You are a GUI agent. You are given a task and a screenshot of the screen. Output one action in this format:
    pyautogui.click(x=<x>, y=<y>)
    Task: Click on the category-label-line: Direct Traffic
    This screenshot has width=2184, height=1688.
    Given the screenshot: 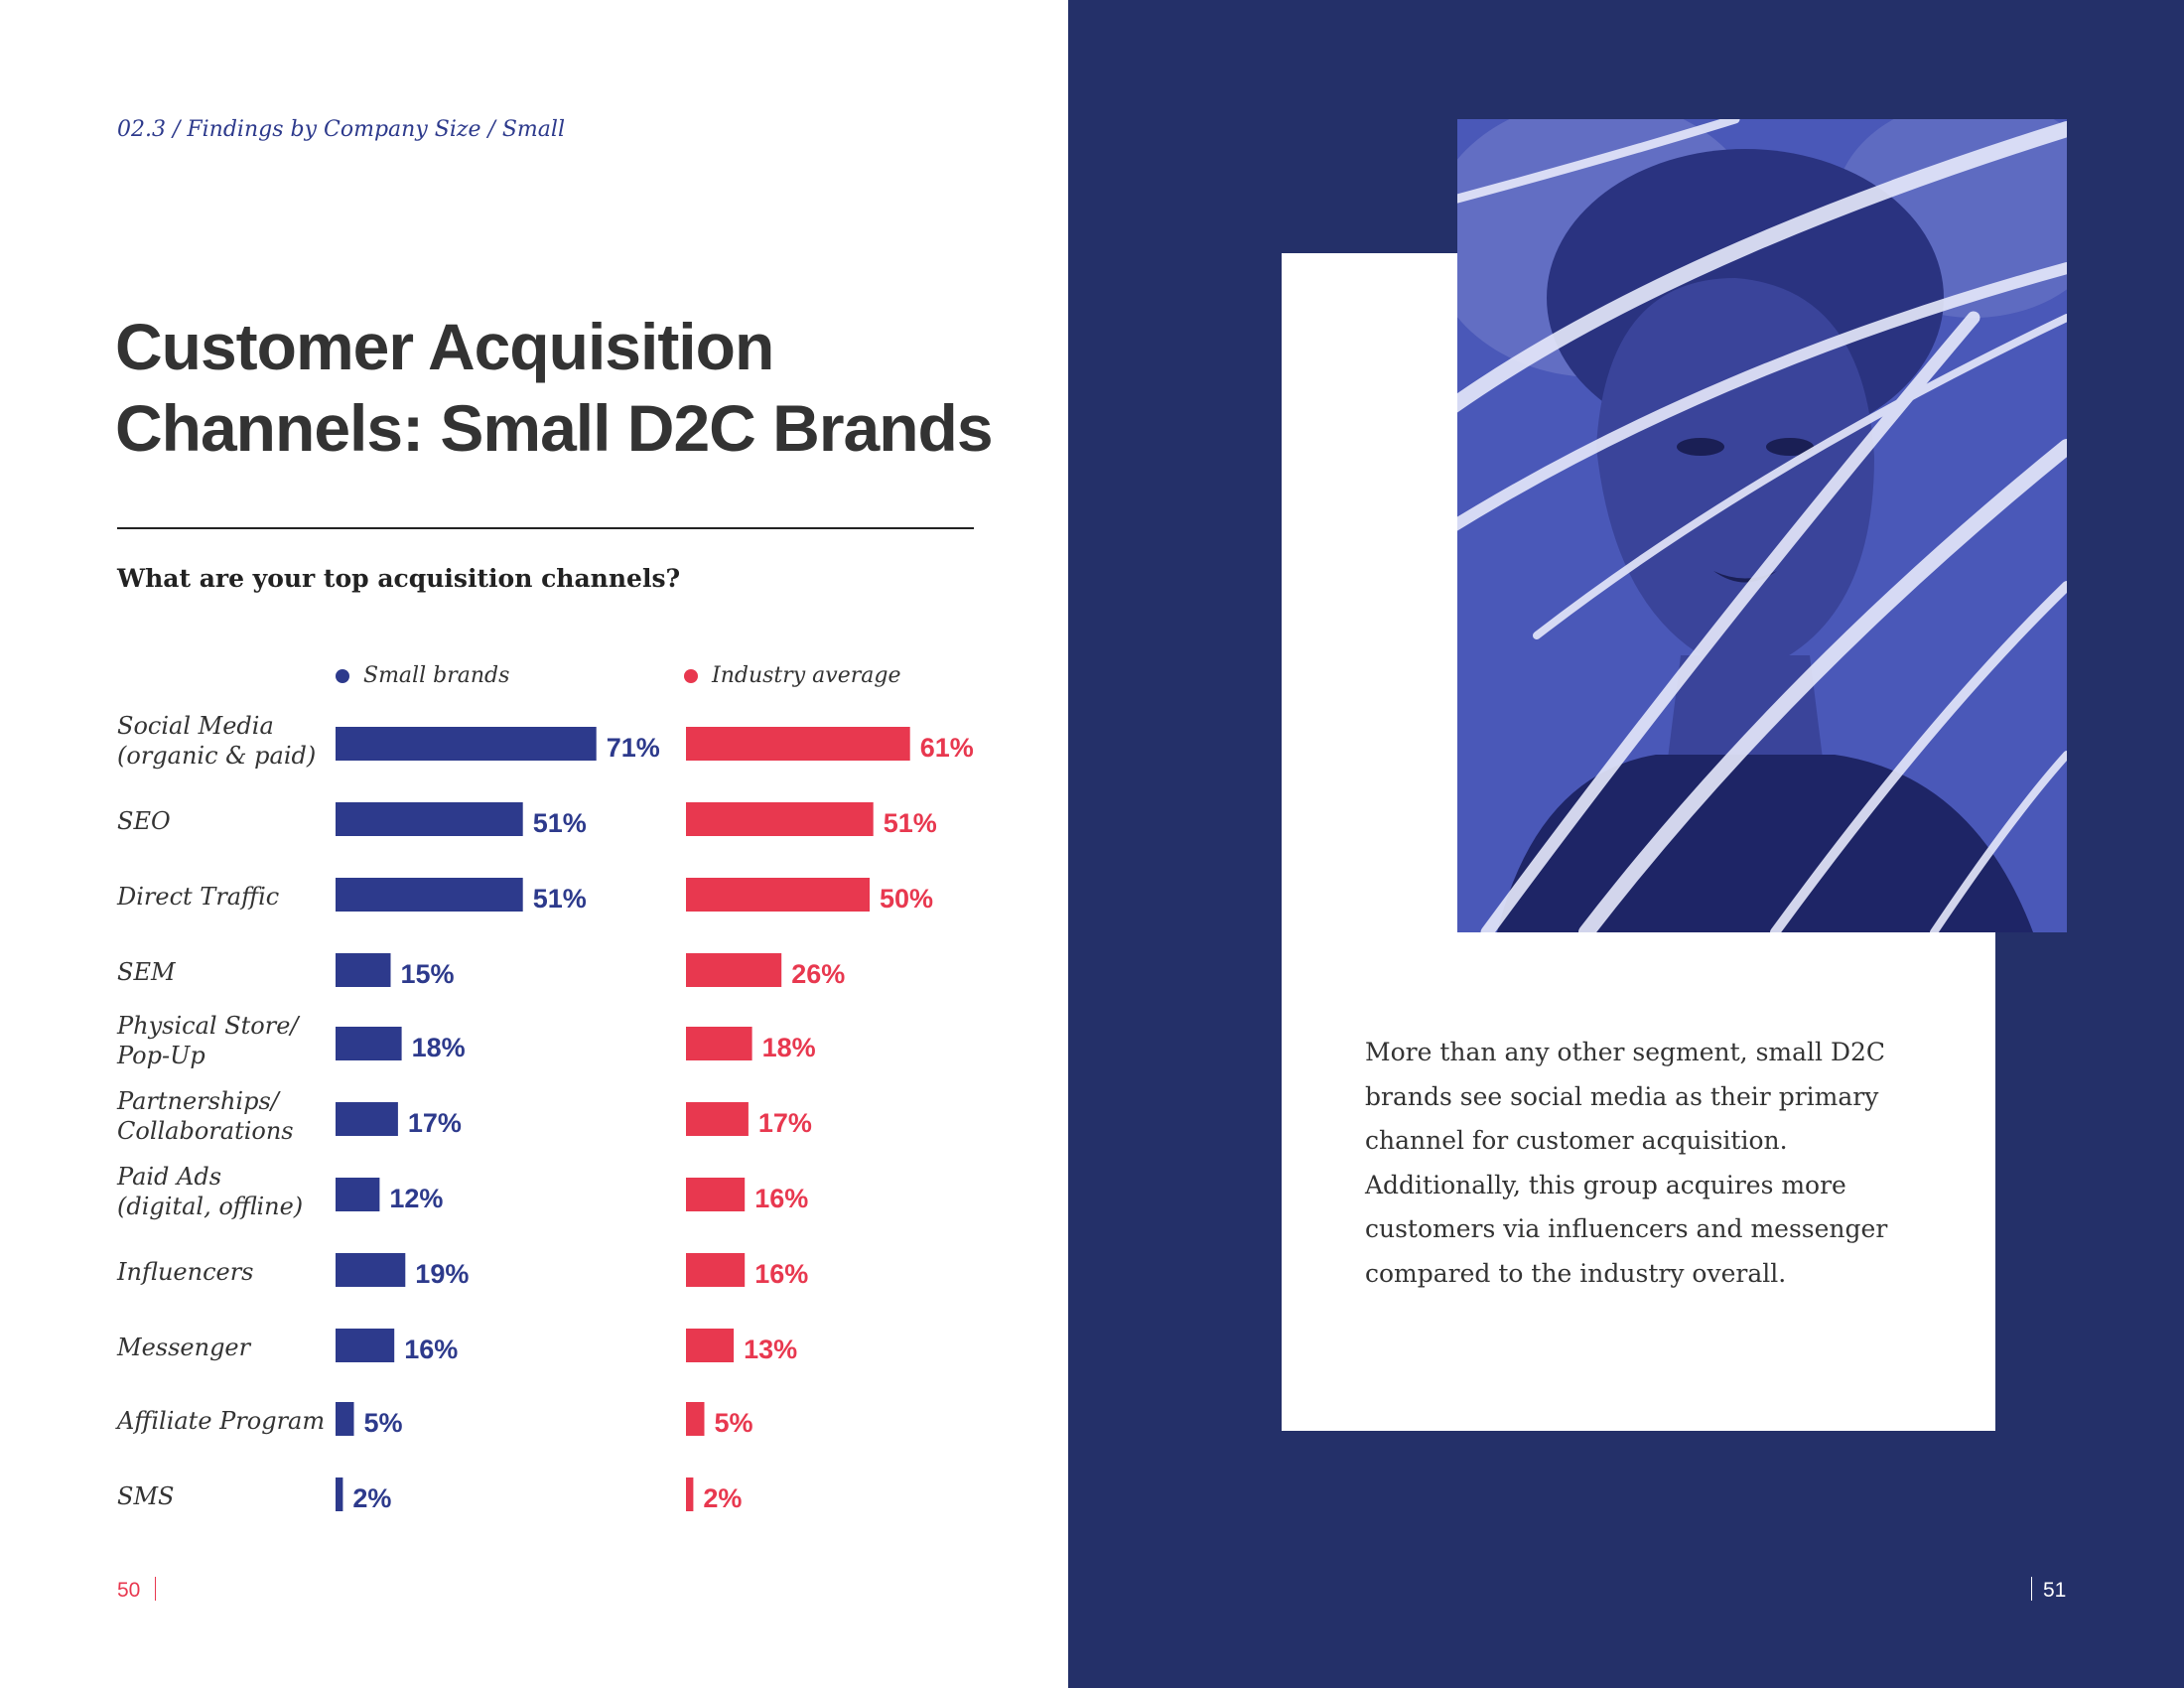 What is the action you would take?
    pyautogui.click(x=197, y=897)
    